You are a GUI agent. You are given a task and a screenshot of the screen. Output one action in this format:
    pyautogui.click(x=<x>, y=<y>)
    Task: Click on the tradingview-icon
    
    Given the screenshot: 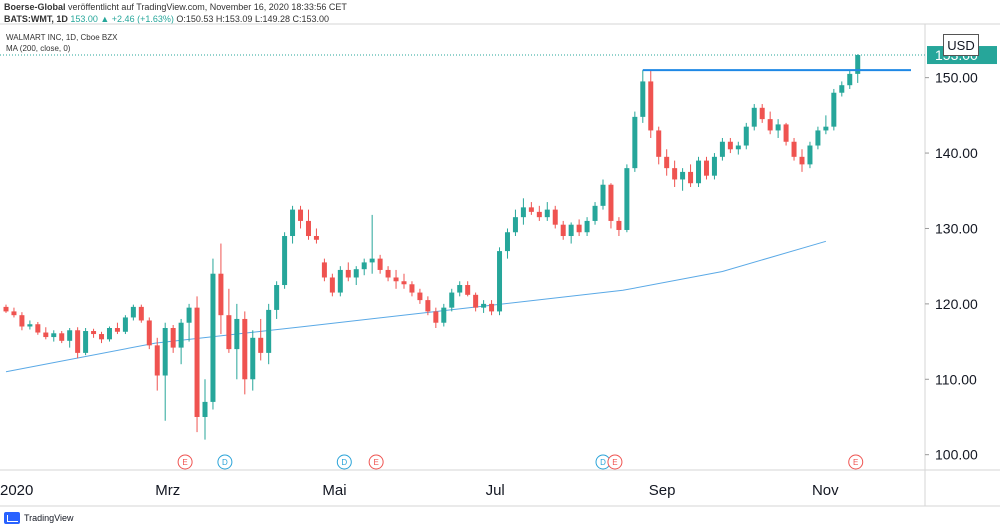 What is the action you would take?
    pyautogui.click(x=12, y=518)
    